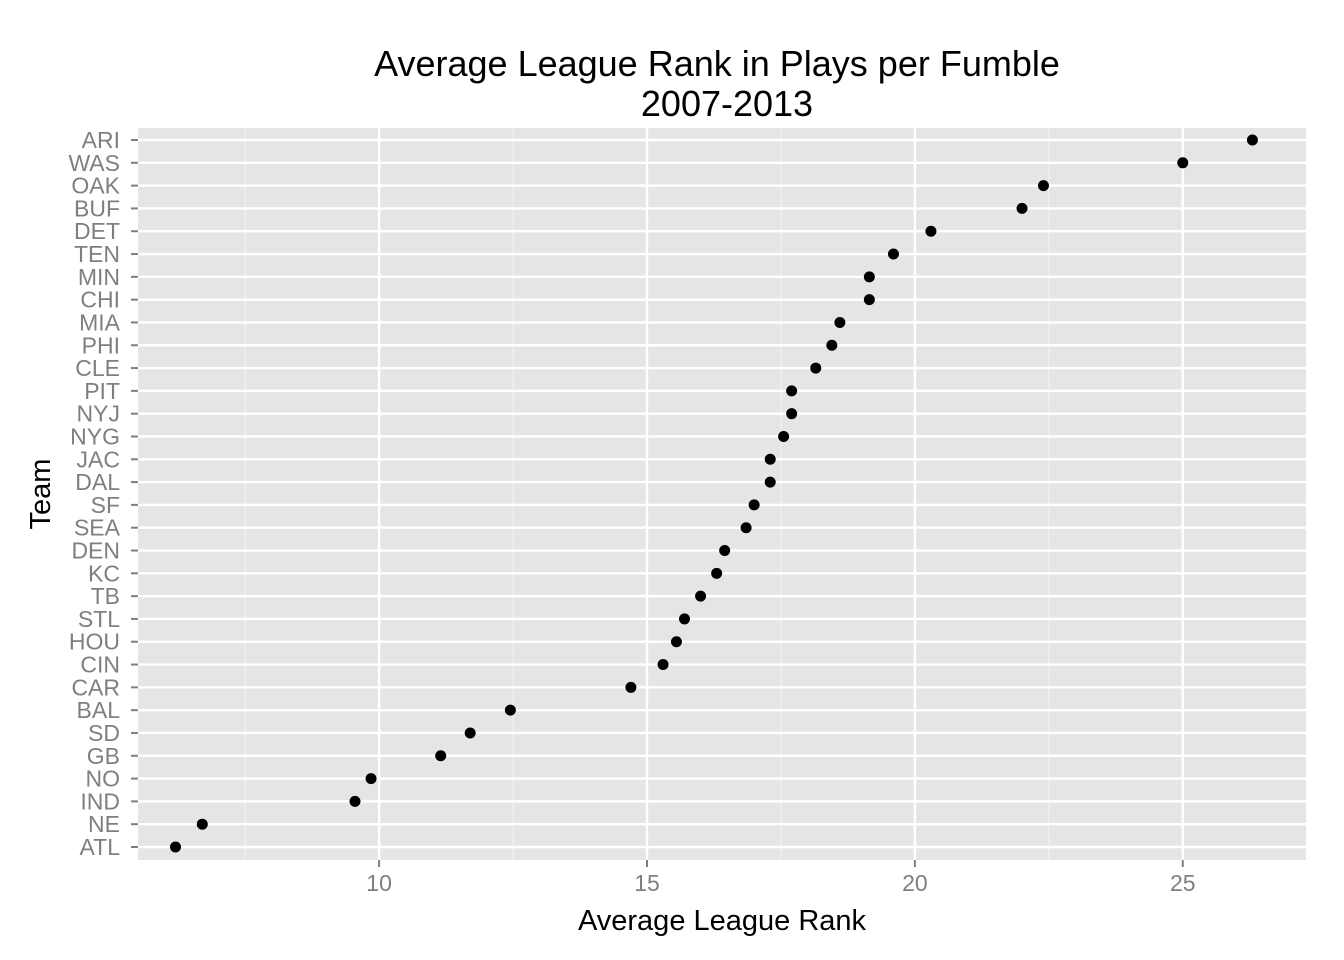  I want to click on x-tick-label: 10, so click(379, 883).